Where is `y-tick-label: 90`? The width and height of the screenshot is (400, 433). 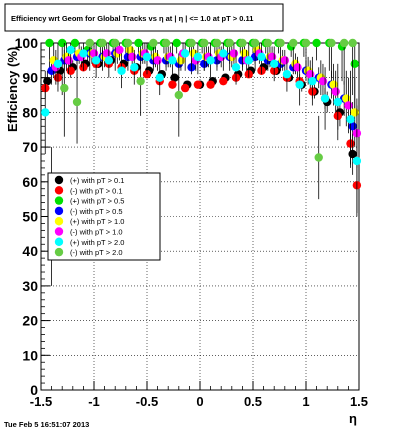 y-tick-label: 90 is located at coordinates (30, 78).